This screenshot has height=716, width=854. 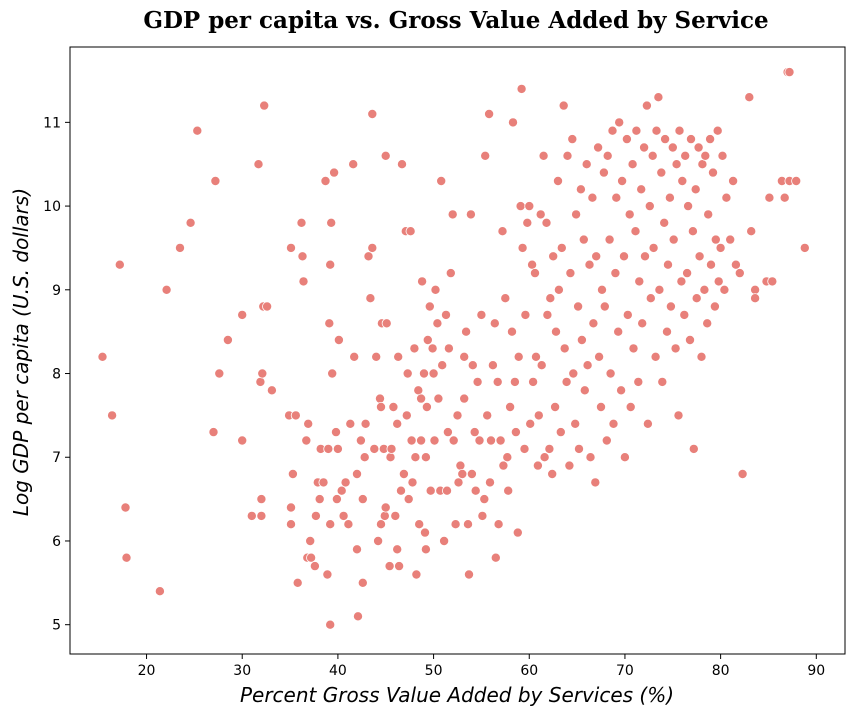 I want to click on x-axis: 20 30 40 50 60 70 80 90, so click(x=481, y=666).